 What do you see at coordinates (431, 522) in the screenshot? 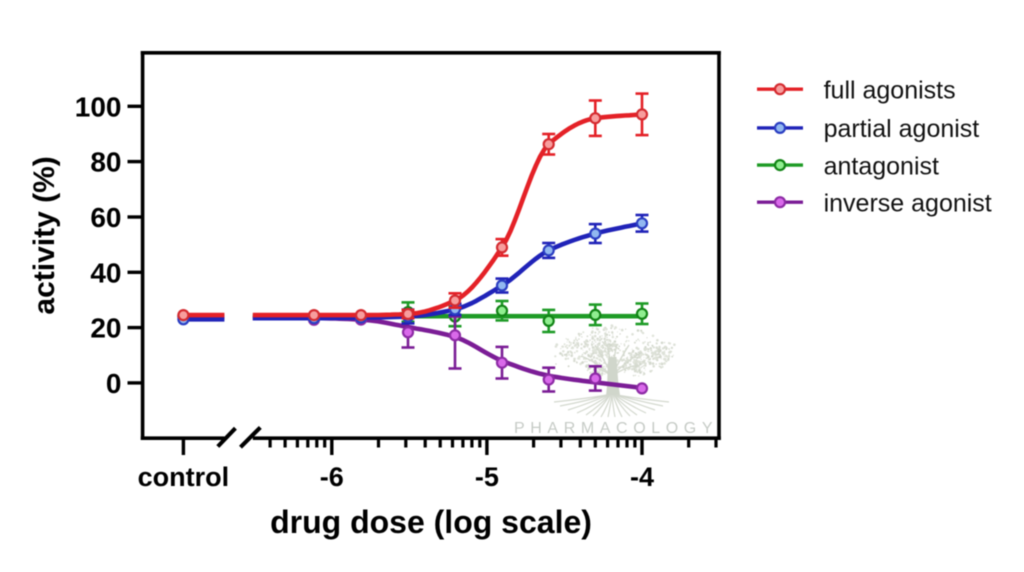
I see `svg-text: drug dose (log scale)` at bounding box center [431, 522].